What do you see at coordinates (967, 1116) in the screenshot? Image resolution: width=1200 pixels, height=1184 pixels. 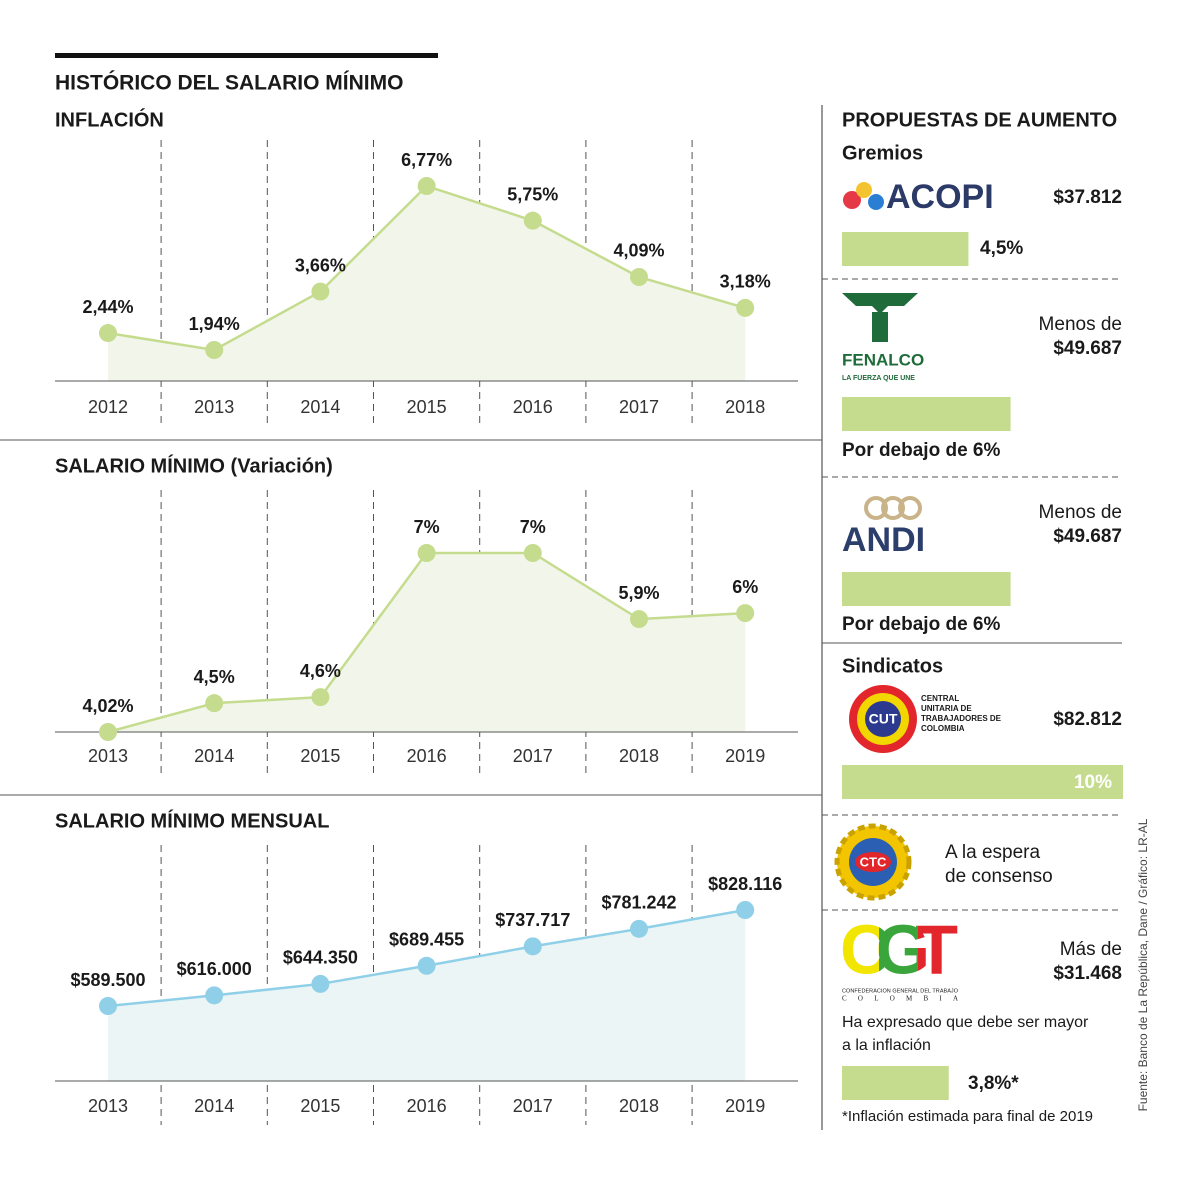 I see `footnote: *Inflación estimada para final de 2019` at bounding box center [967, 1116].